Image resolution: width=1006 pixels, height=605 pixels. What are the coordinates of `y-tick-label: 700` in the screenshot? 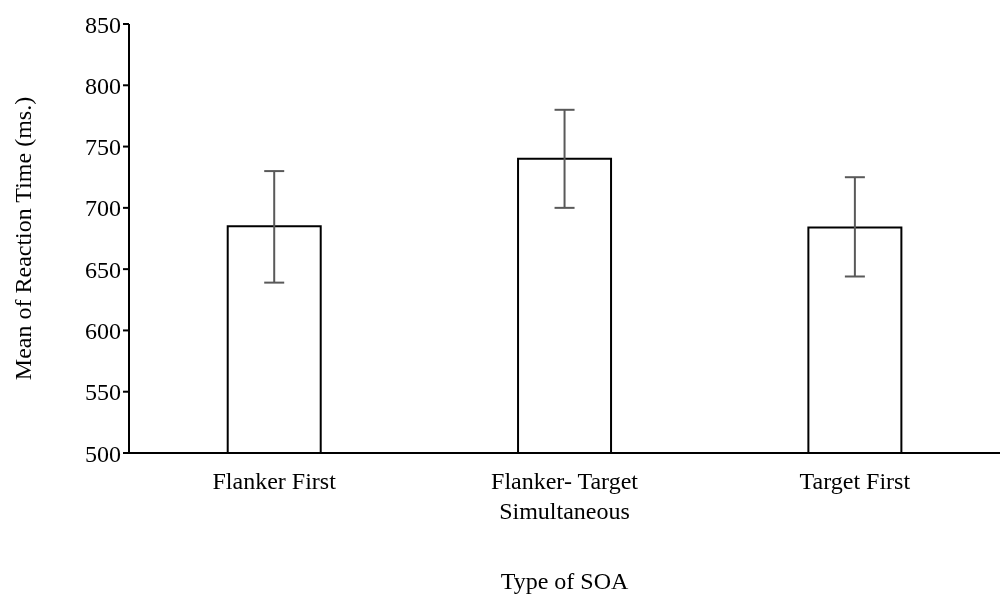 It's located at (103, 208).